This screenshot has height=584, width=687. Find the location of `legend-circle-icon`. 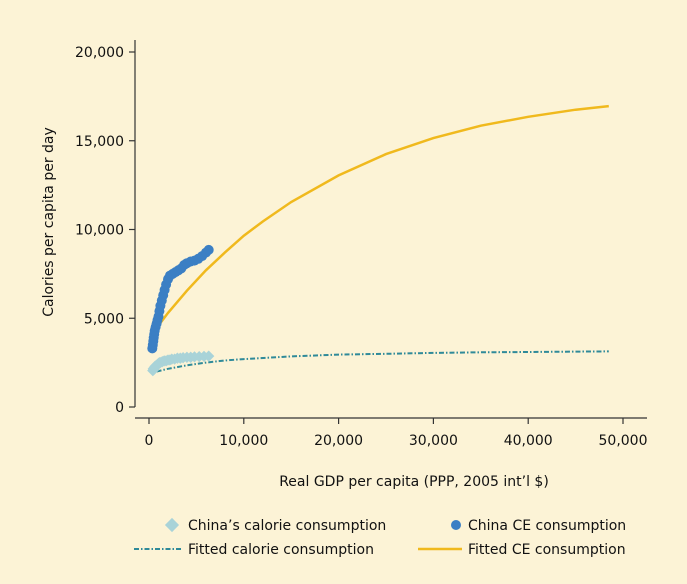

legend-circle-icon is located at coordinates (456, 525).